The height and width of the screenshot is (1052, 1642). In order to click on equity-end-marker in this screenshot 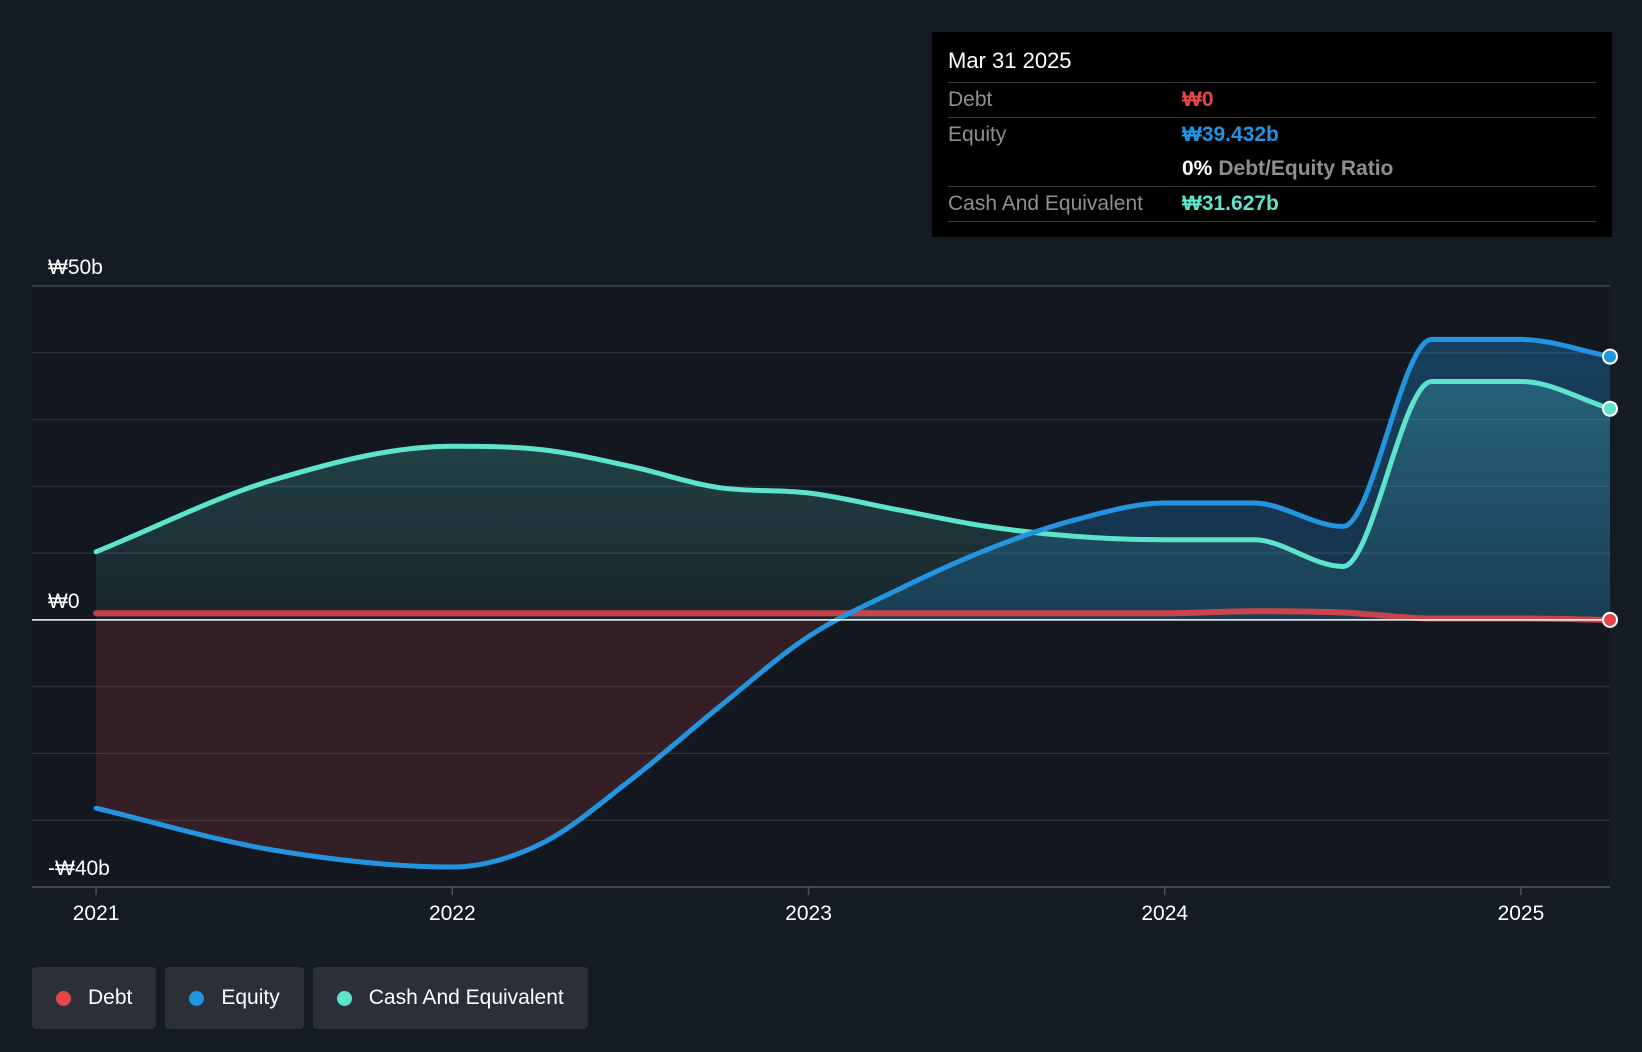, I will do `click(1610, 356)`.